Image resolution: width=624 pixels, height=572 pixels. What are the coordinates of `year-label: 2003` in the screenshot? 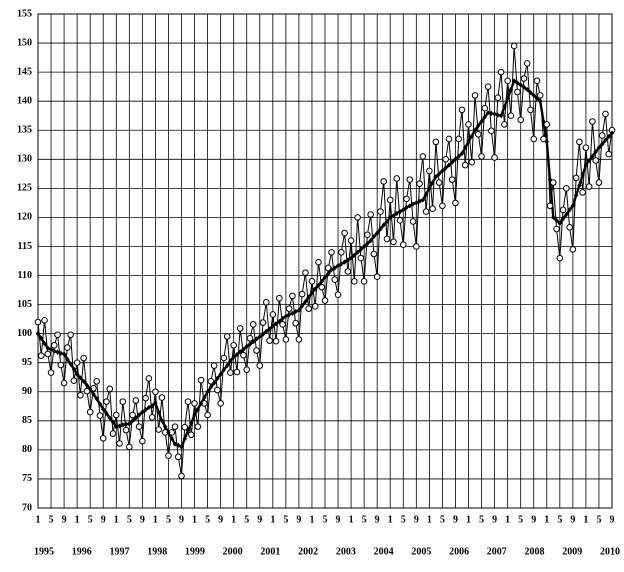 It's located at (346, 551).